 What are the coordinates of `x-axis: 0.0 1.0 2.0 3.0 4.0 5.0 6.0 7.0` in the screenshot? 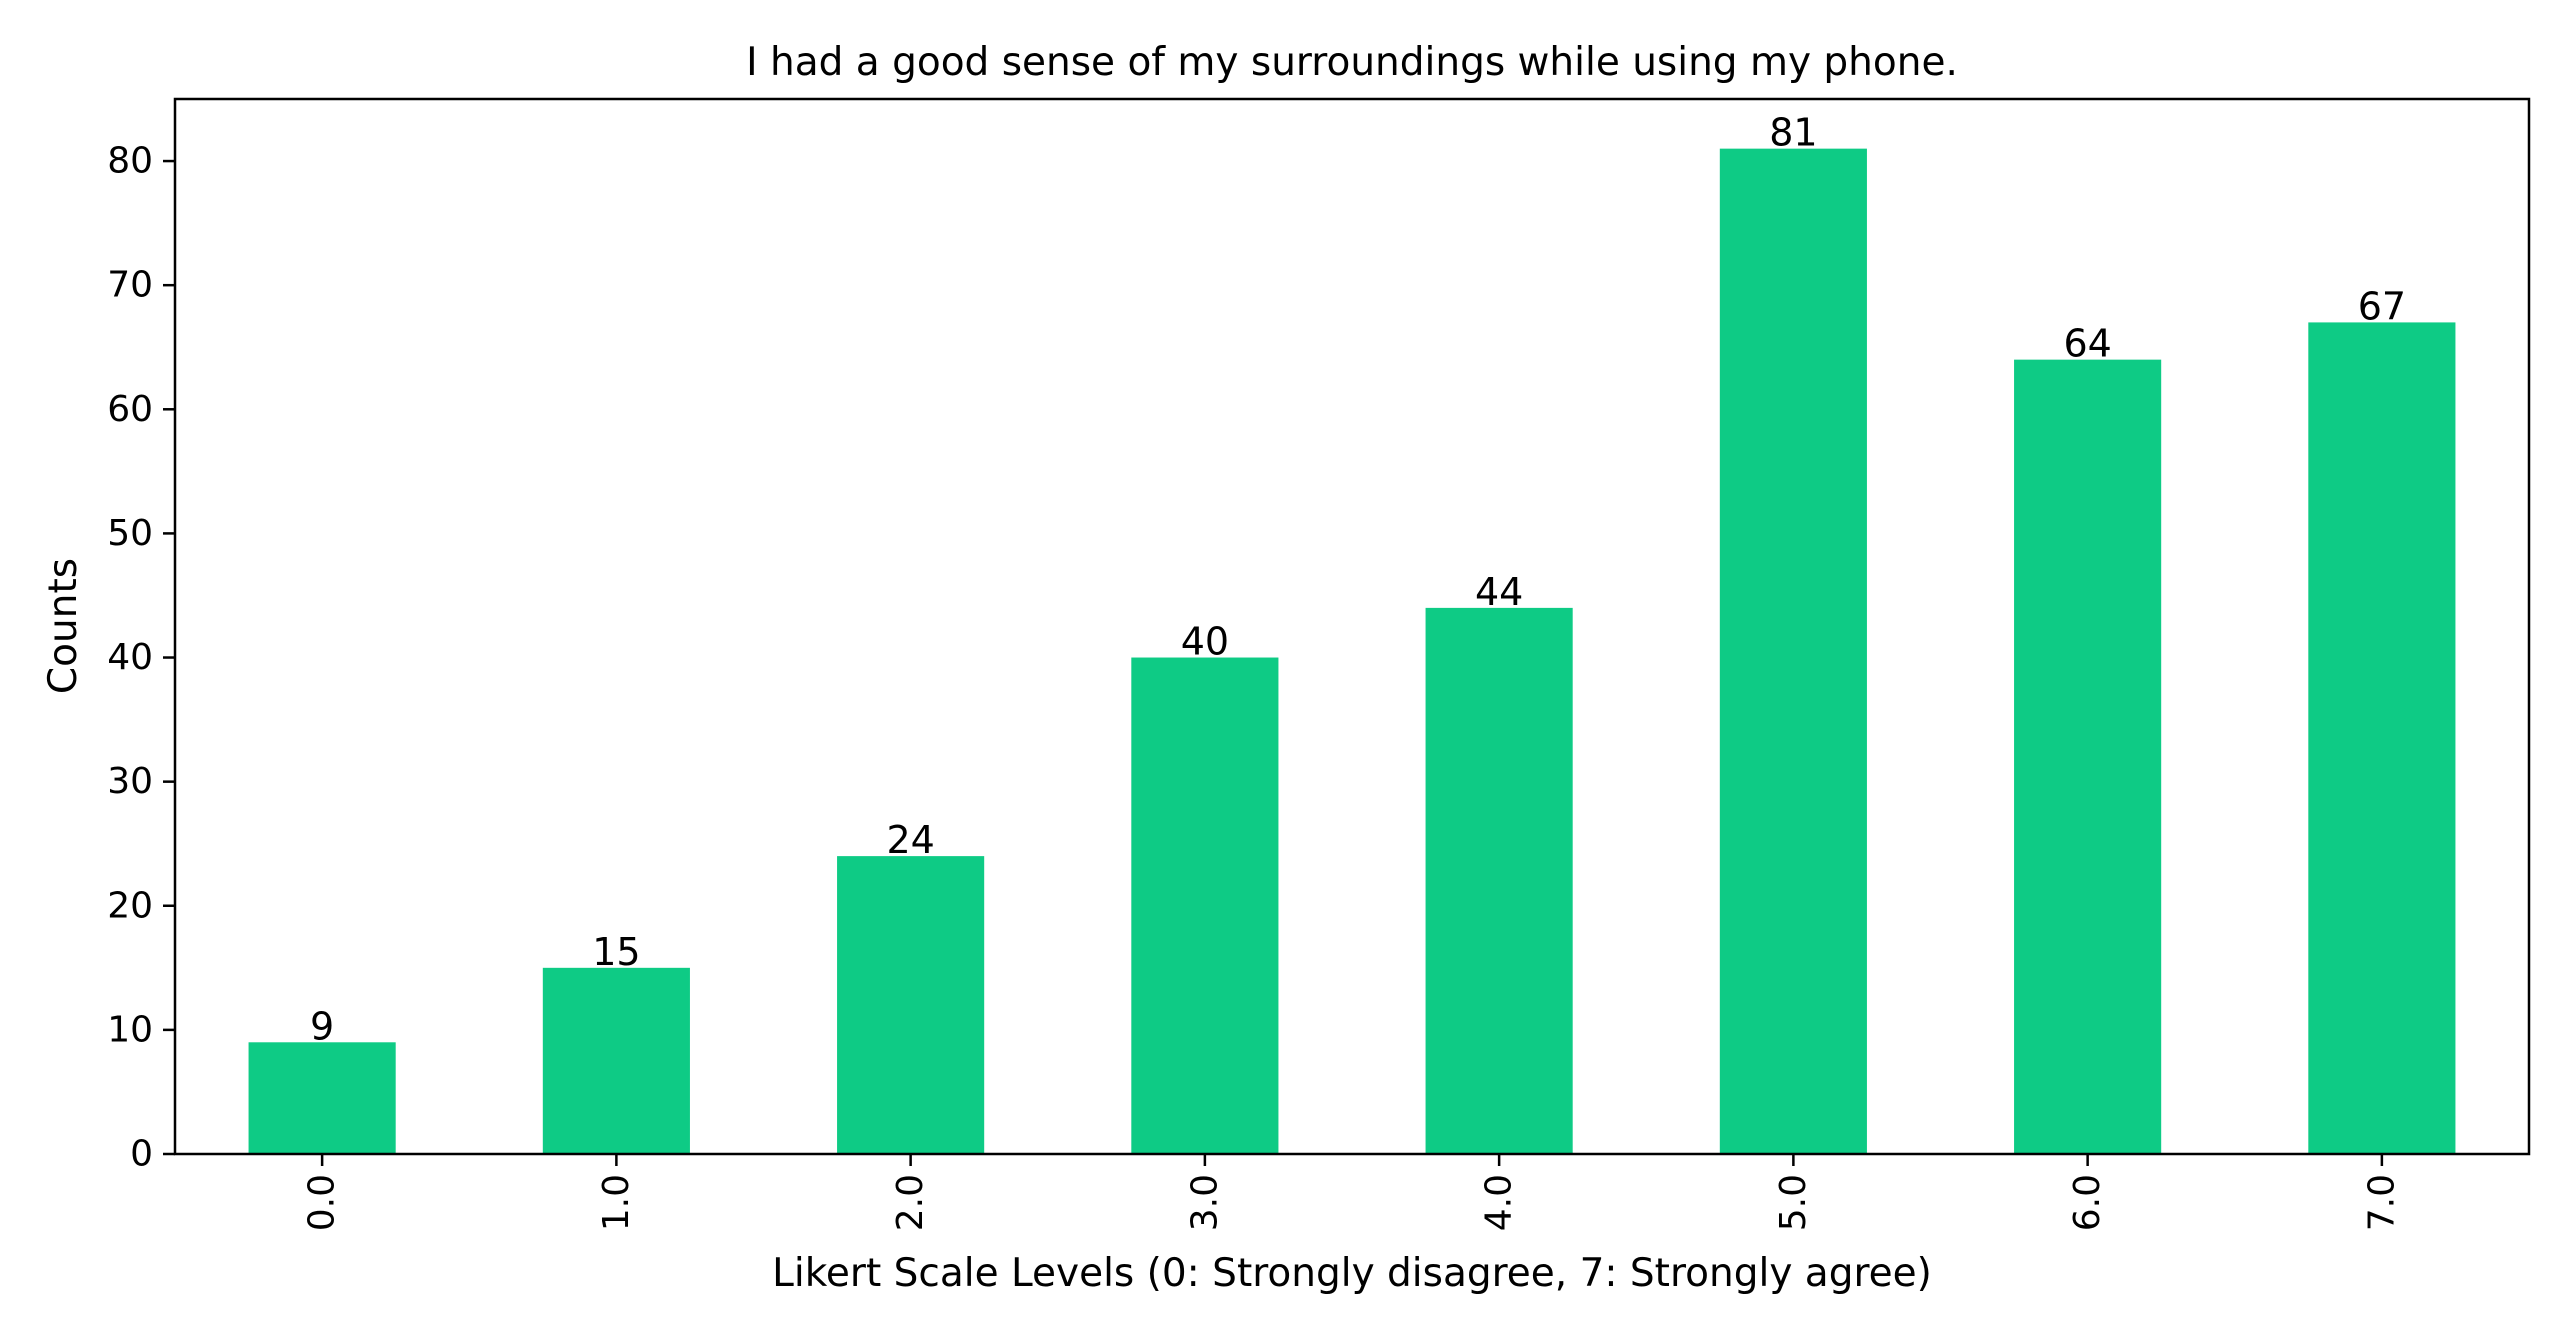 It's located at (1352, 1192).